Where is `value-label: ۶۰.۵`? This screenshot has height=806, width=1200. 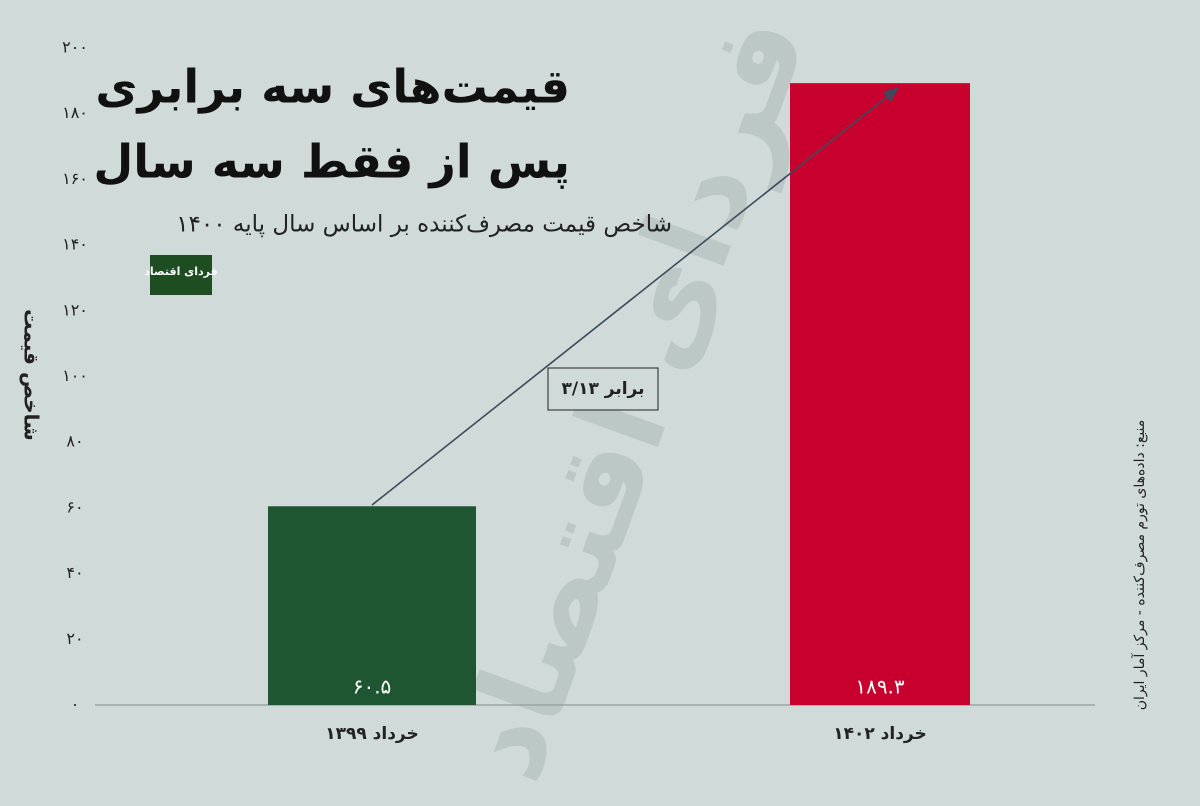
value-label: ۶۰.۵ is located at coordinates (372, 687).